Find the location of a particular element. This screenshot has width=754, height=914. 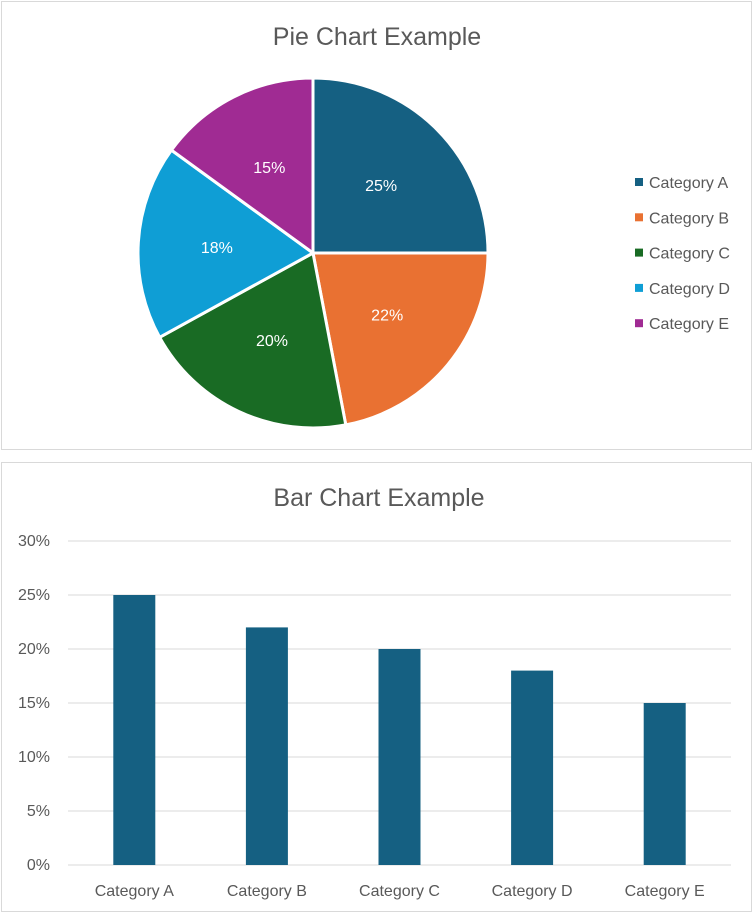

legend-item-category-d: Category D is located at coordinates (682, 289).